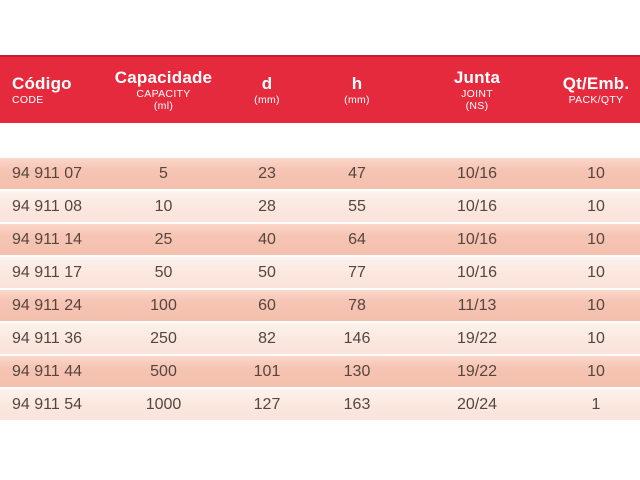 The width and height of the screenshot is (640, 480). I want to click on cell-h: 78, so click(357, 305).